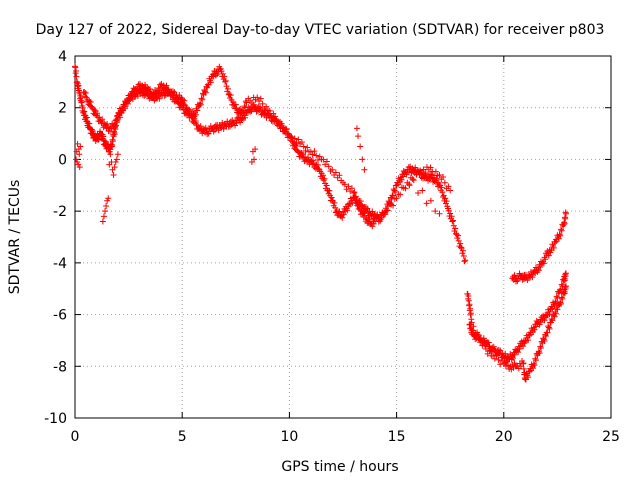 This screenshot has width=640, height=480. Describe the element at coordinates (339, 467) in the screenshot. I see `x-axis-label: GPS time / hours` at that location.